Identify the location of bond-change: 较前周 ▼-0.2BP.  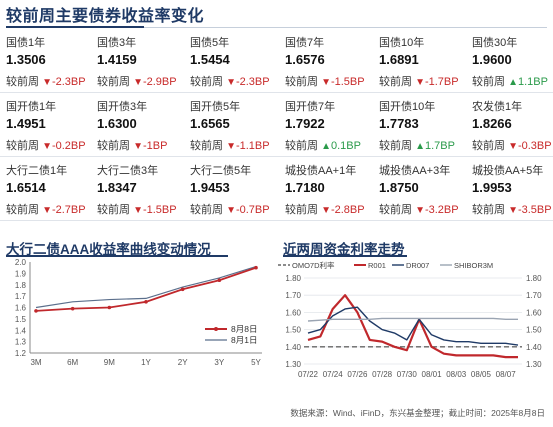
(46, 145).